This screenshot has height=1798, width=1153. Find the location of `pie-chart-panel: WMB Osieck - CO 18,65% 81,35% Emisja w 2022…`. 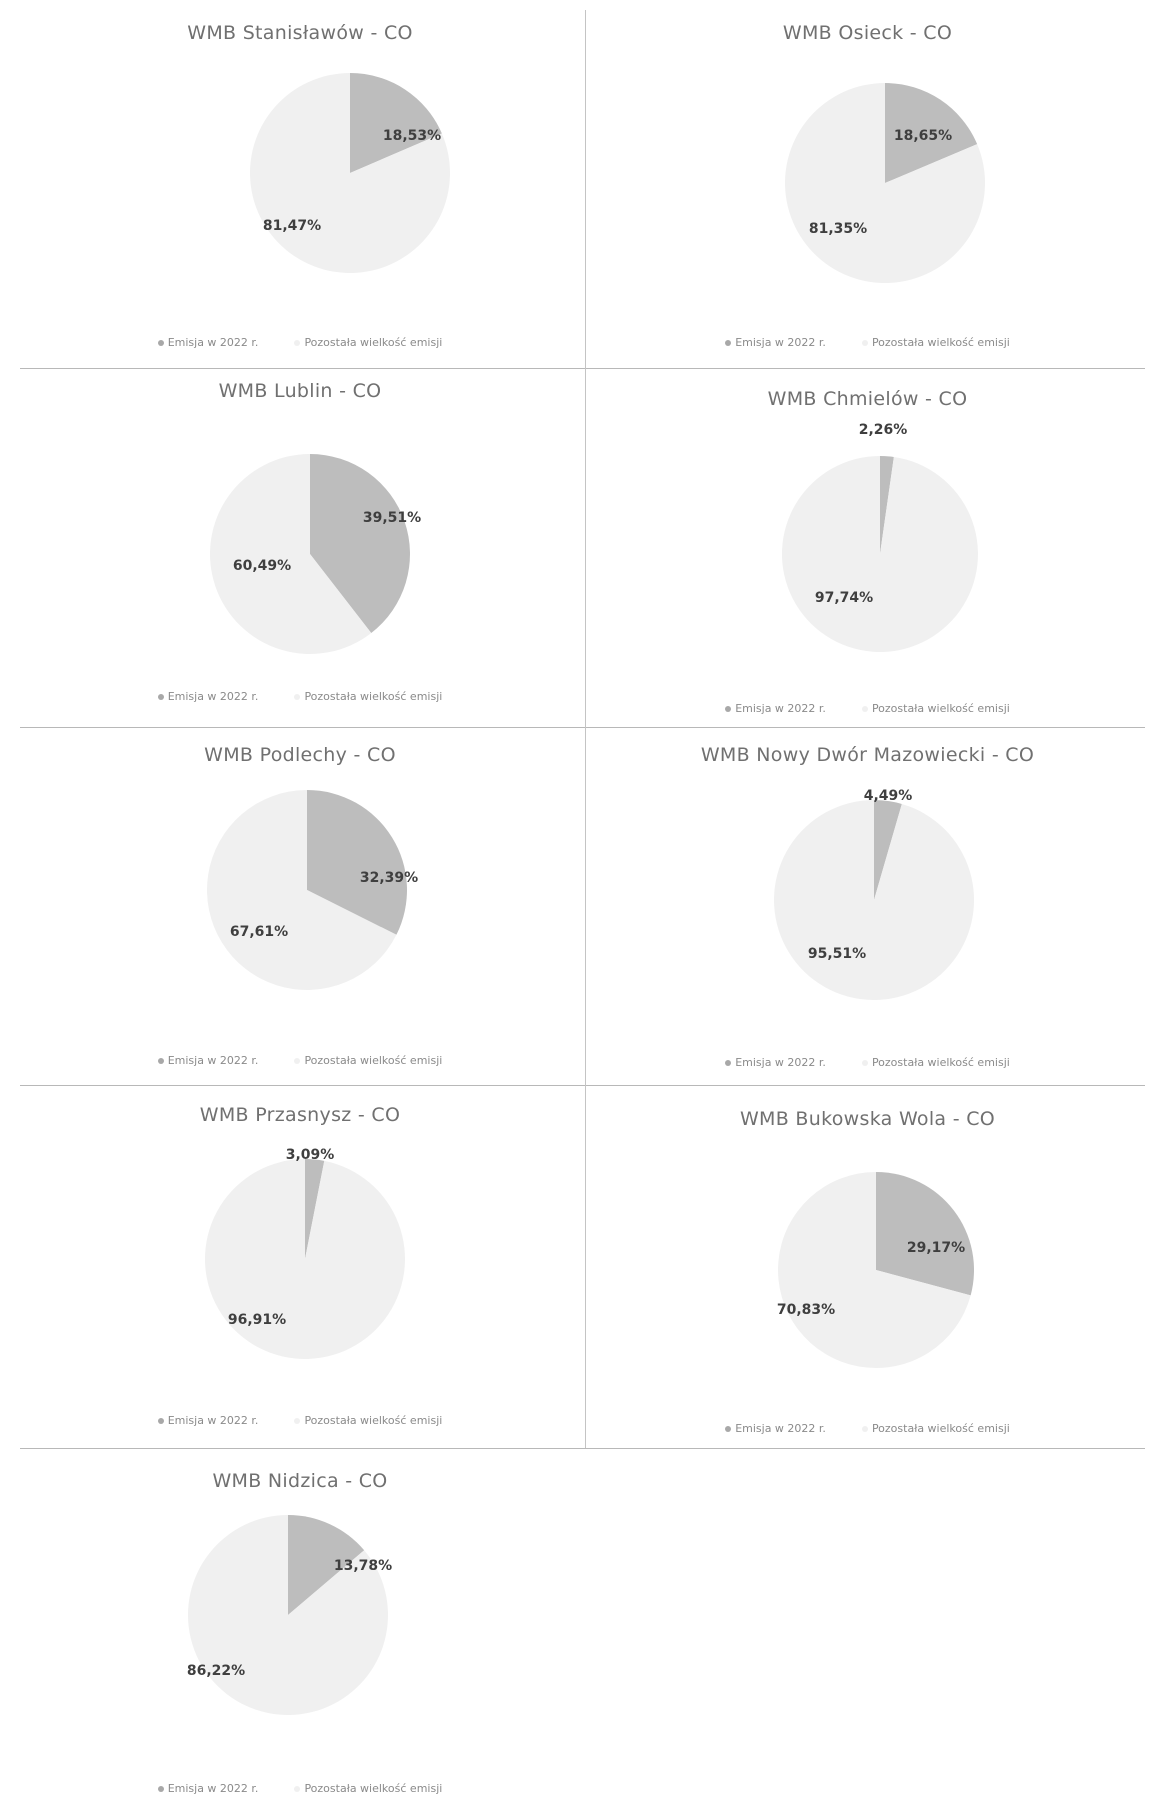

pie-chart-panel: WMB Osieck - CO 18,65% 81,35% Emisja w 2022… is located at coordinates (867, 185).